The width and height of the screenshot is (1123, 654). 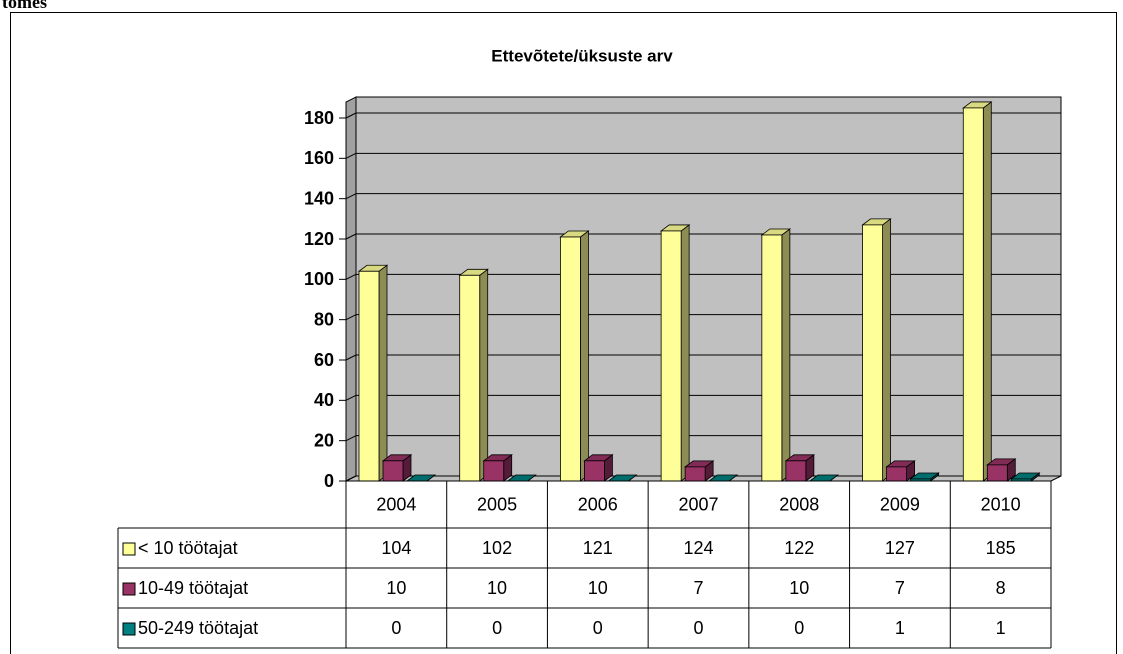 What do you see at coordinates (900, 548) in the screenshot?
I see `table-value: 127` at bounding box center [900, 548].